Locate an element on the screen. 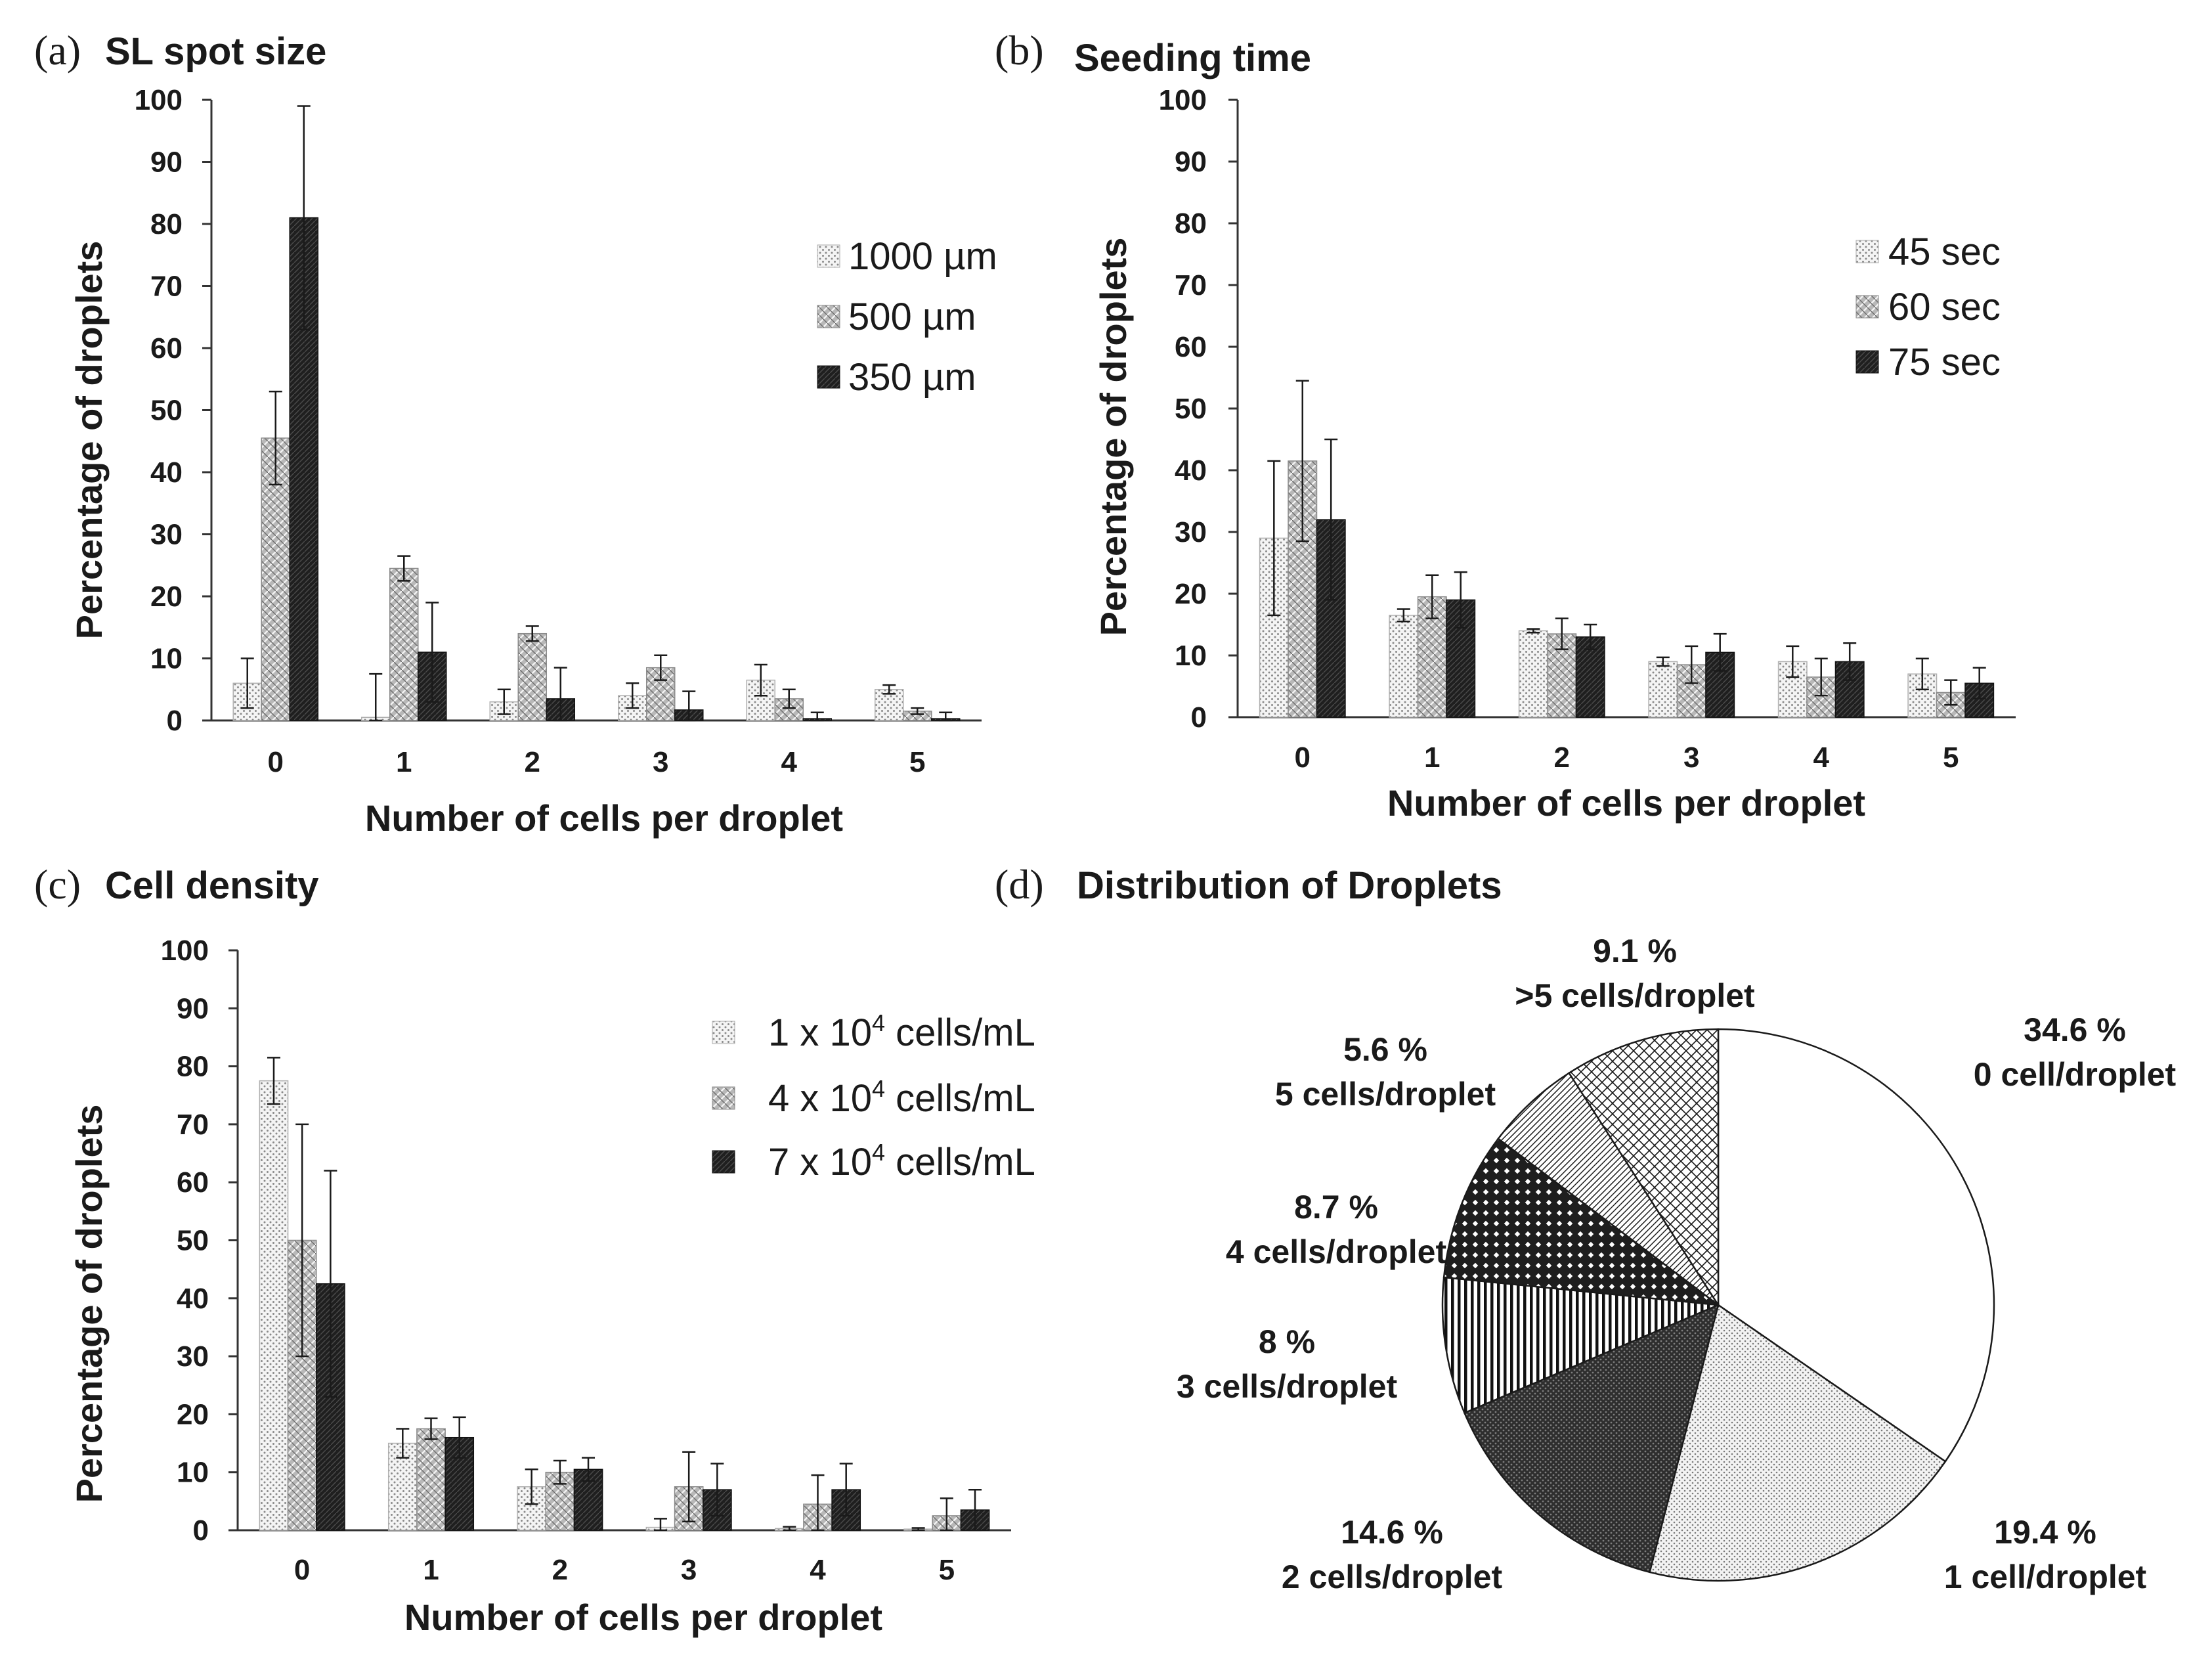 The image size is (2212, 1657). panel-c-title: Cell density is located at coordinates (212, 886).